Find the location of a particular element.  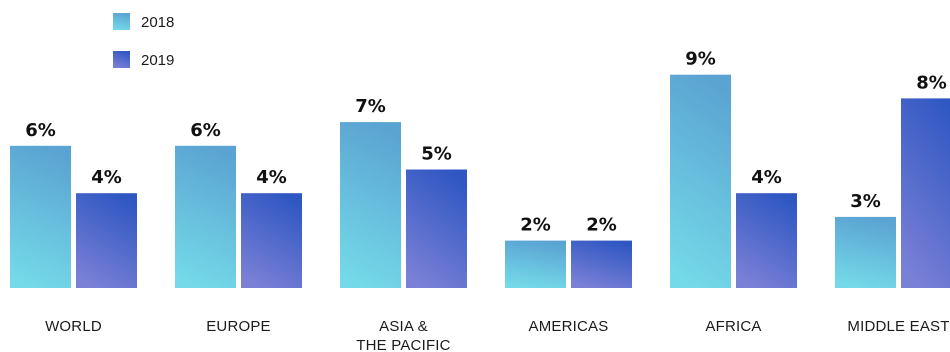

value-label-asia-the-pacific-2018: 7% is located at coordinates (370, 106).